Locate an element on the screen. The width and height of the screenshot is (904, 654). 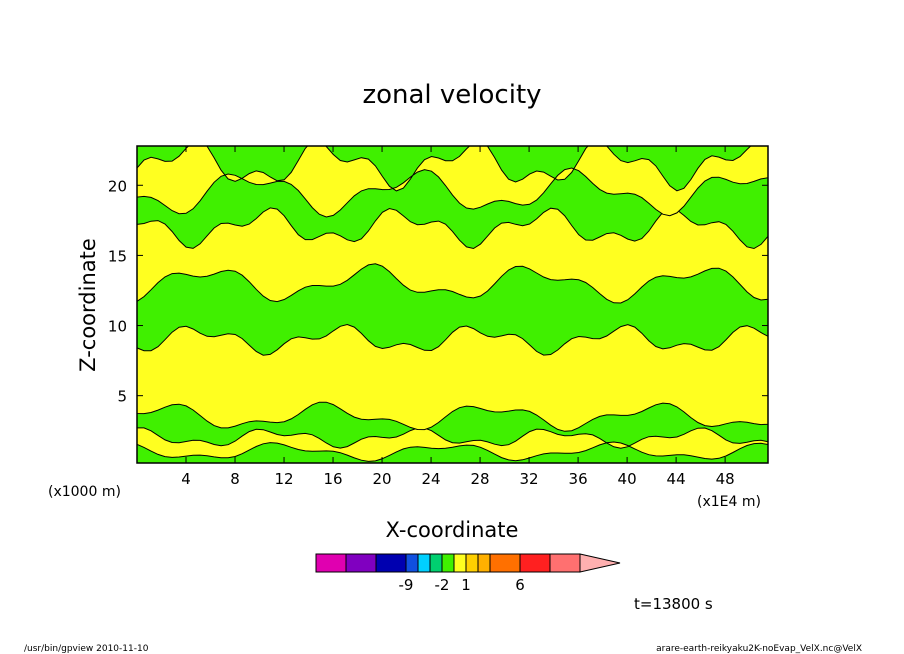
x-tick-label: 4 is located at coordinates (186, 479).